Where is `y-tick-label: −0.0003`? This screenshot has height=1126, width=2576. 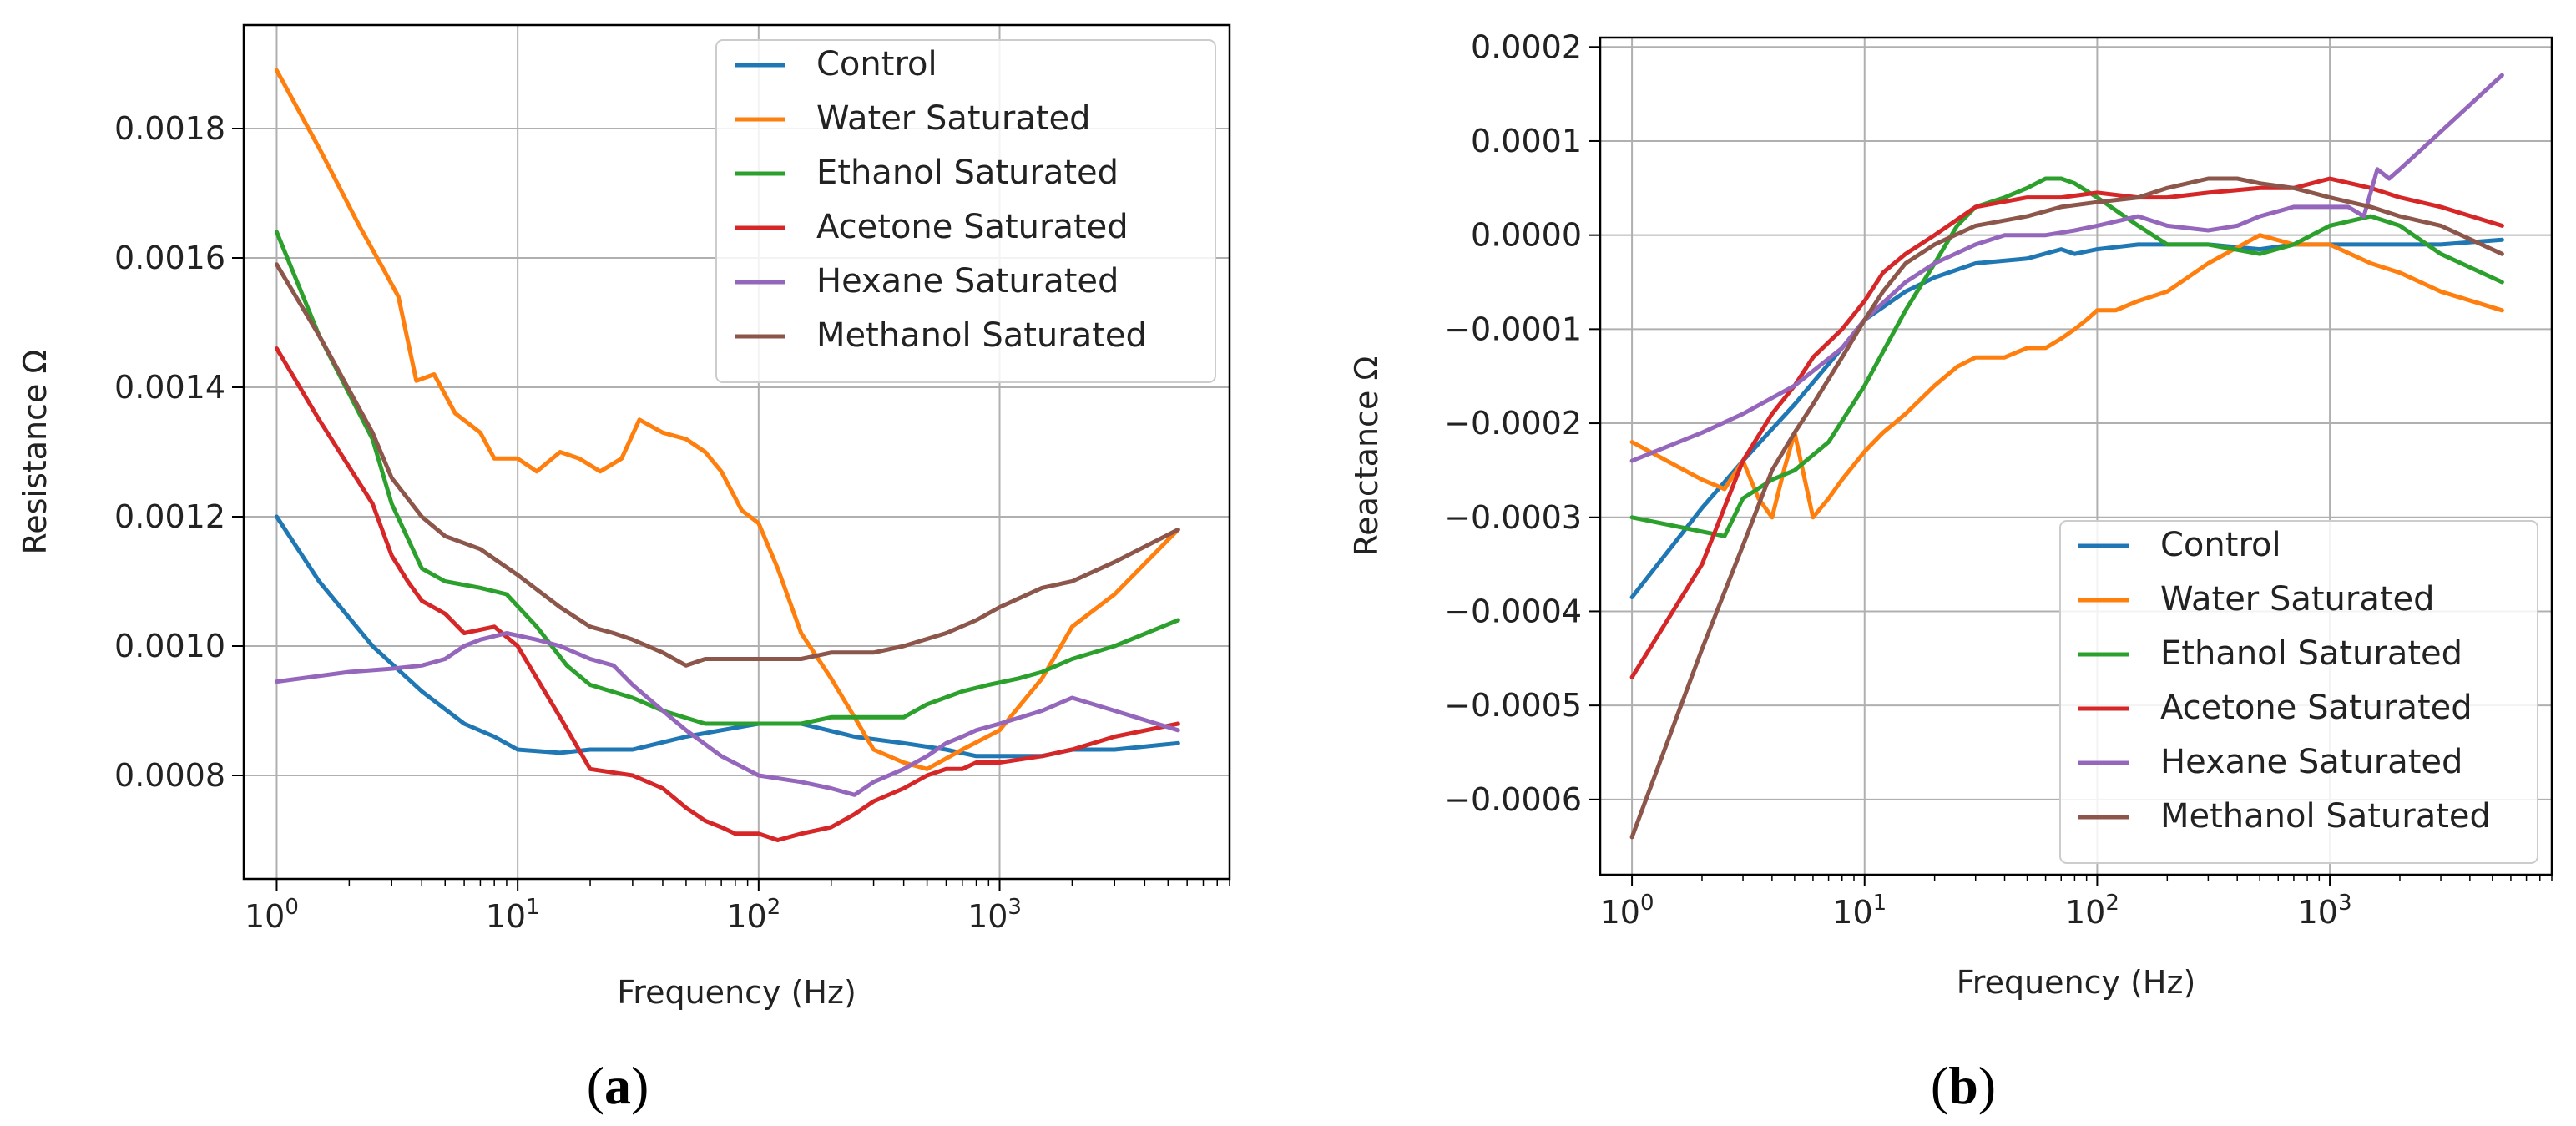 y-tick-label: −0.0003 is located at coordinates (1513, 517).